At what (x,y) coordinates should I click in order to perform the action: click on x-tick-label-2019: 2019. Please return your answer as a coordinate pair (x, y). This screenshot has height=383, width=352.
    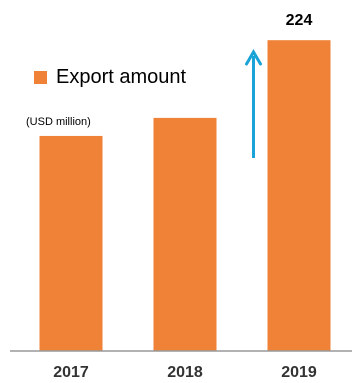
    Looking at the image, I should click on (299, 372).